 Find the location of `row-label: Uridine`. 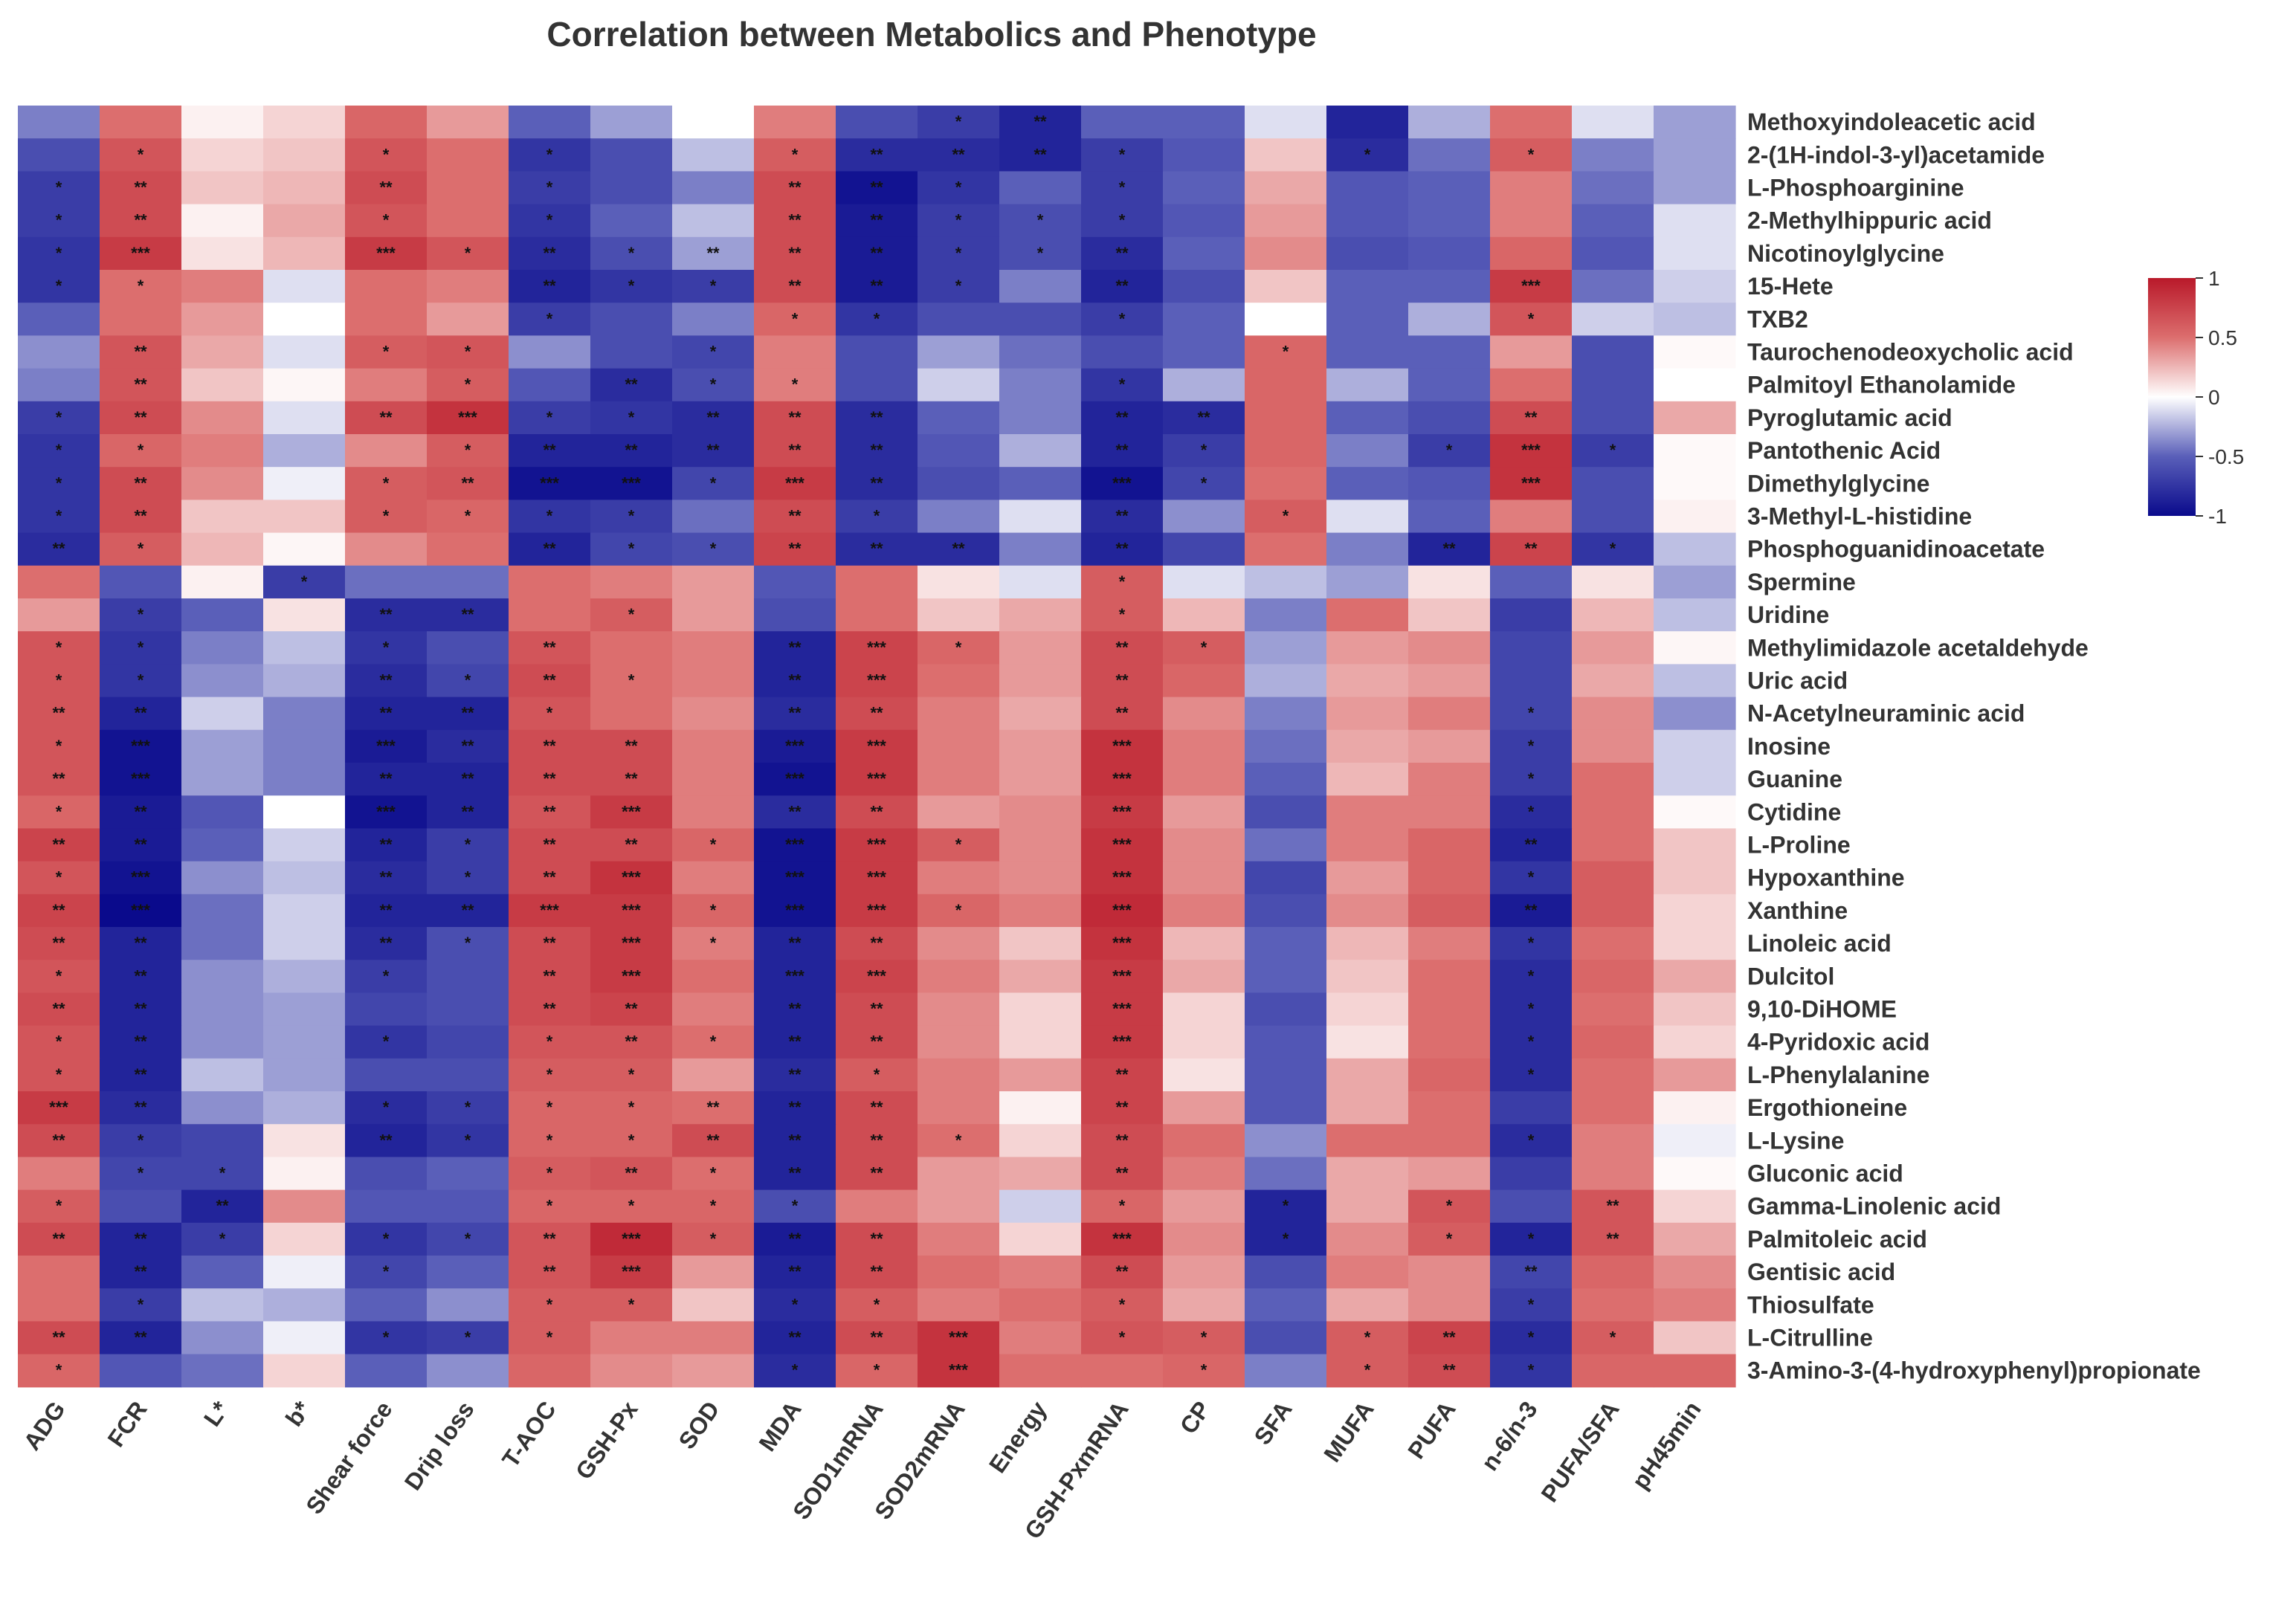

row-label: Uridine is located at coordinates (1788, 614).